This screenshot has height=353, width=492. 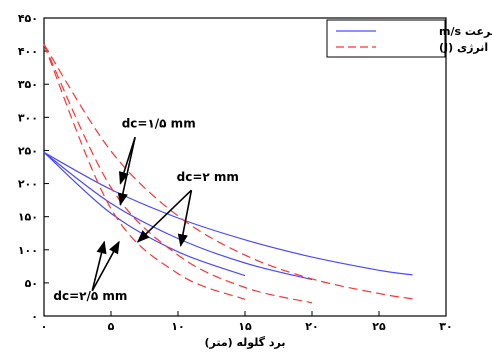 I want to click on y-tick-label: ۳۰۰, so click(x=28, y=117).